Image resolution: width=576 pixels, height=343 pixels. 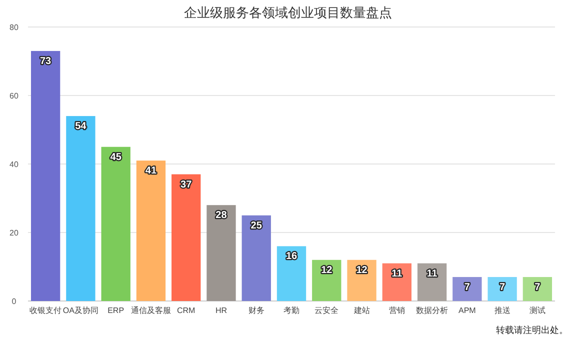 I want to click on x-tick-label: APM, so click(x=467, y=310).